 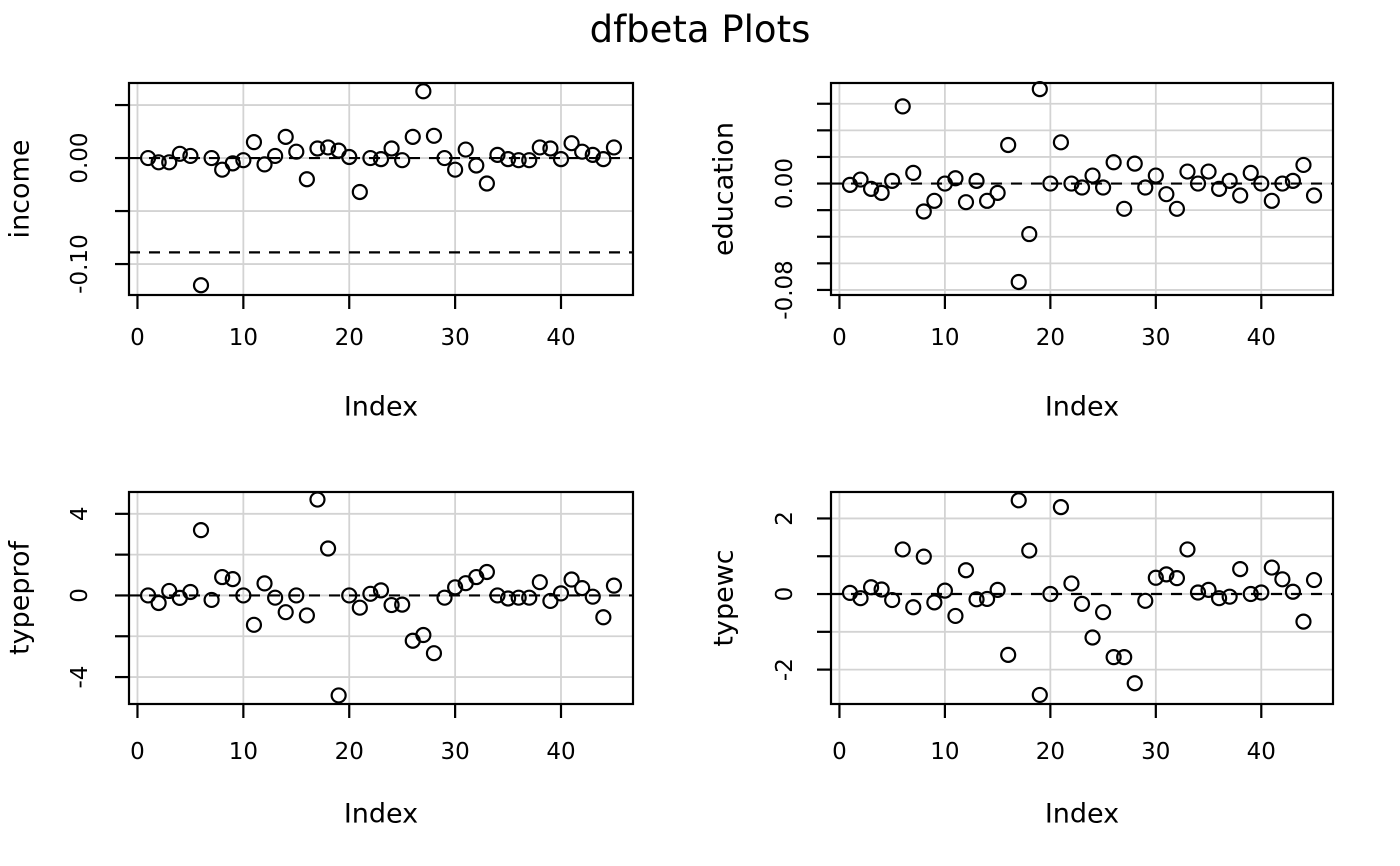 I want to click on grid-lines, so click(x=381, y=189).